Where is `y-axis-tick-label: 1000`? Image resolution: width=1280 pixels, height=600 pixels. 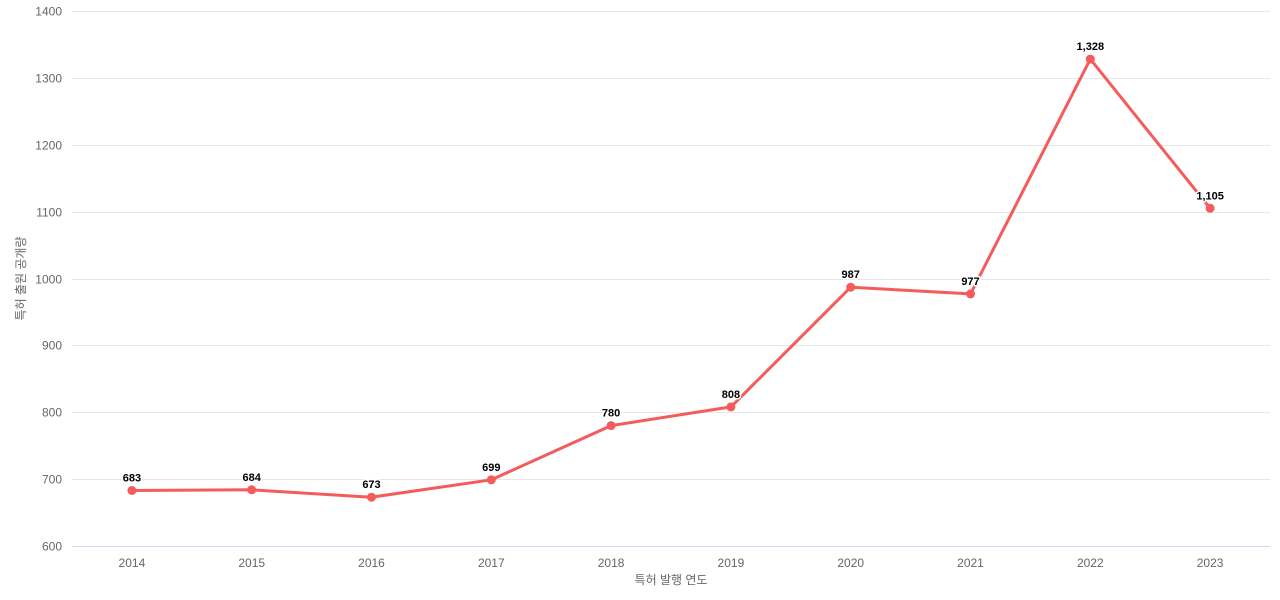 y-axis-tick-label: 1000 is located at coordinates (48, 280).